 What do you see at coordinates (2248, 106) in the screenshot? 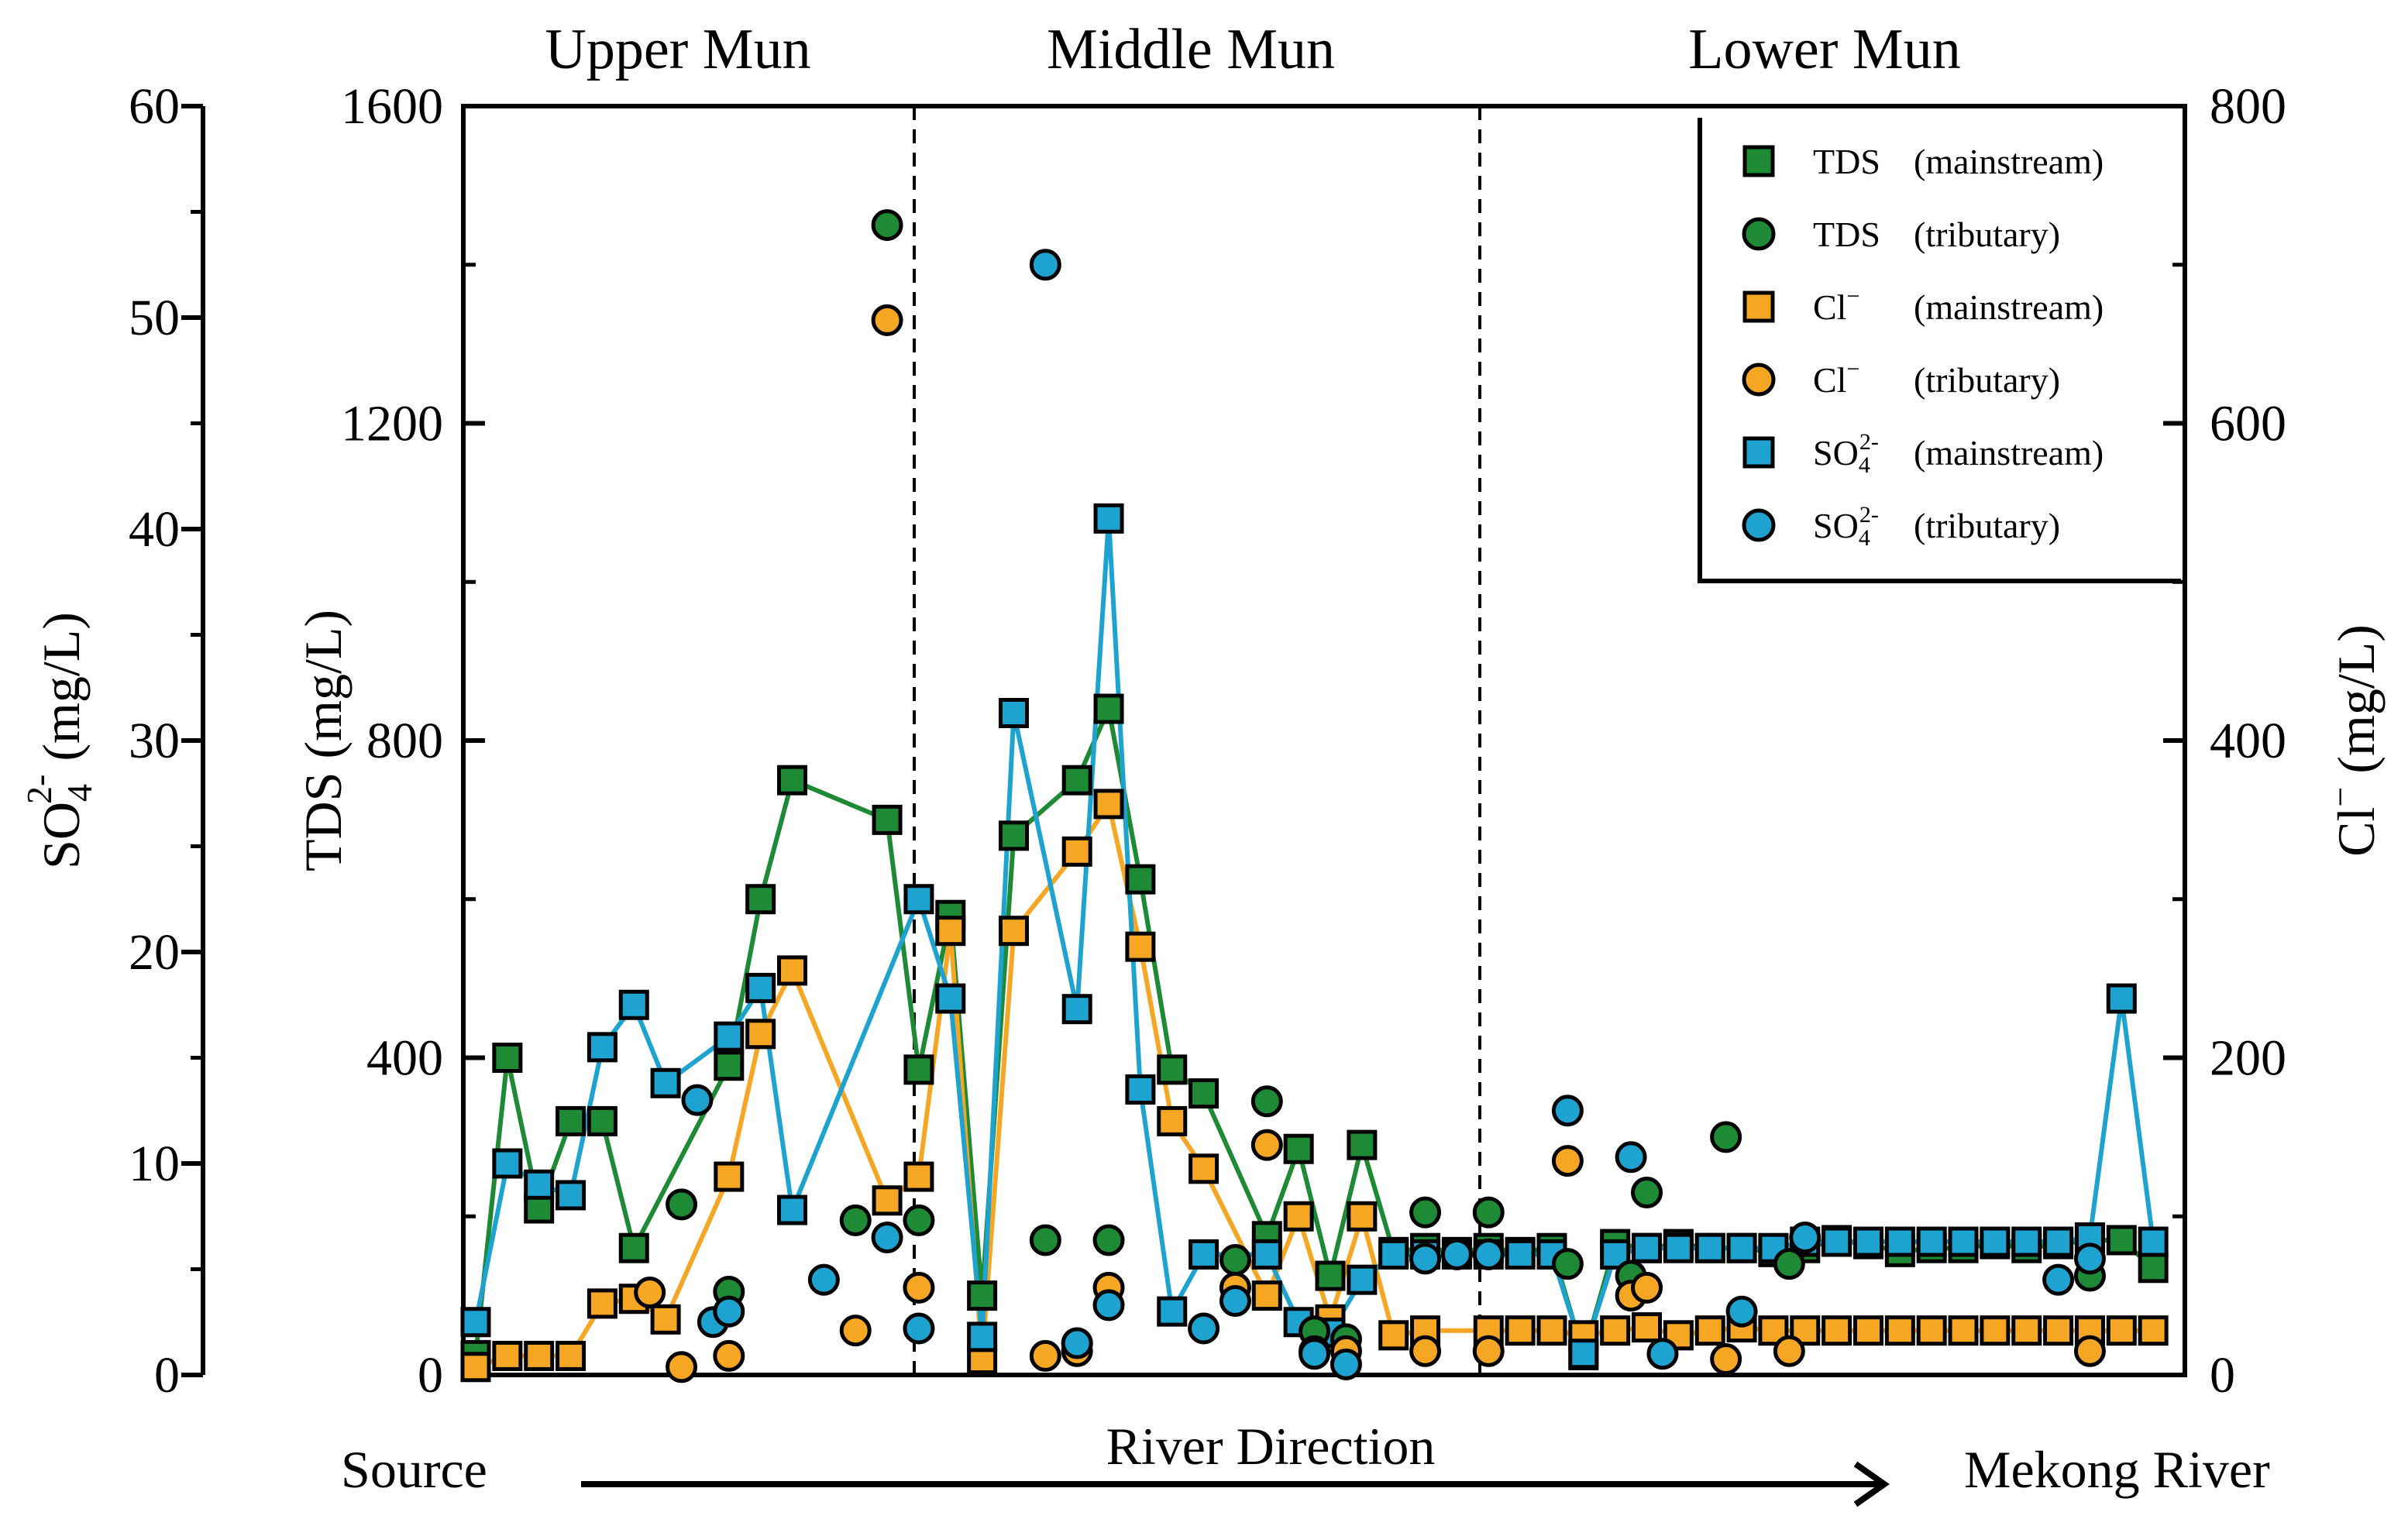
I see `cl-tick-label: 800` at bounding box center [2248, 106].